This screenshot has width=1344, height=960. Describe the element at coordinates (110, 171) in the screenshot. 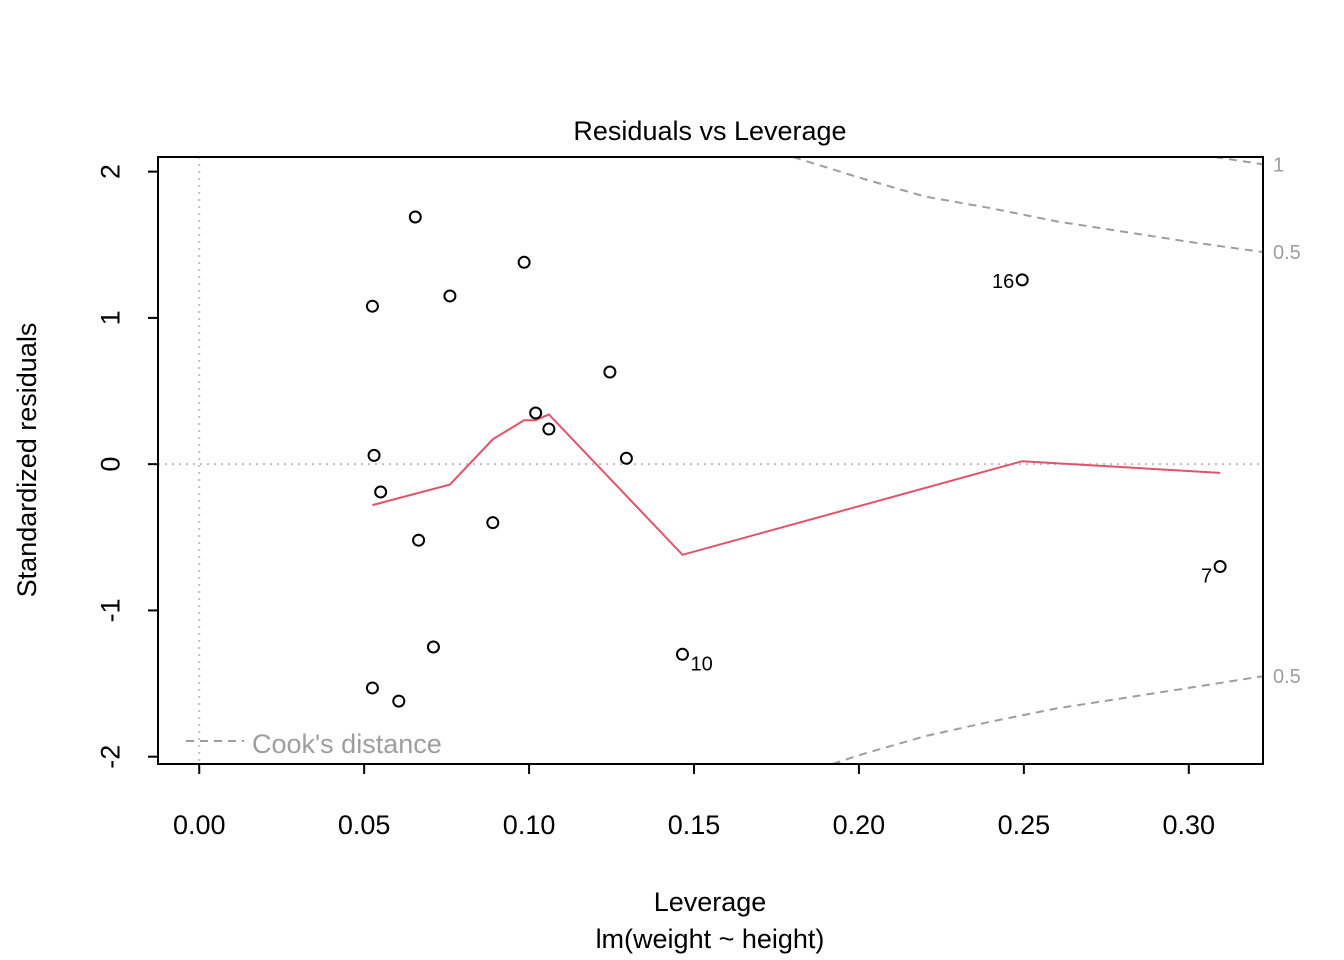

I see `y-tick-label: 2` at that location.